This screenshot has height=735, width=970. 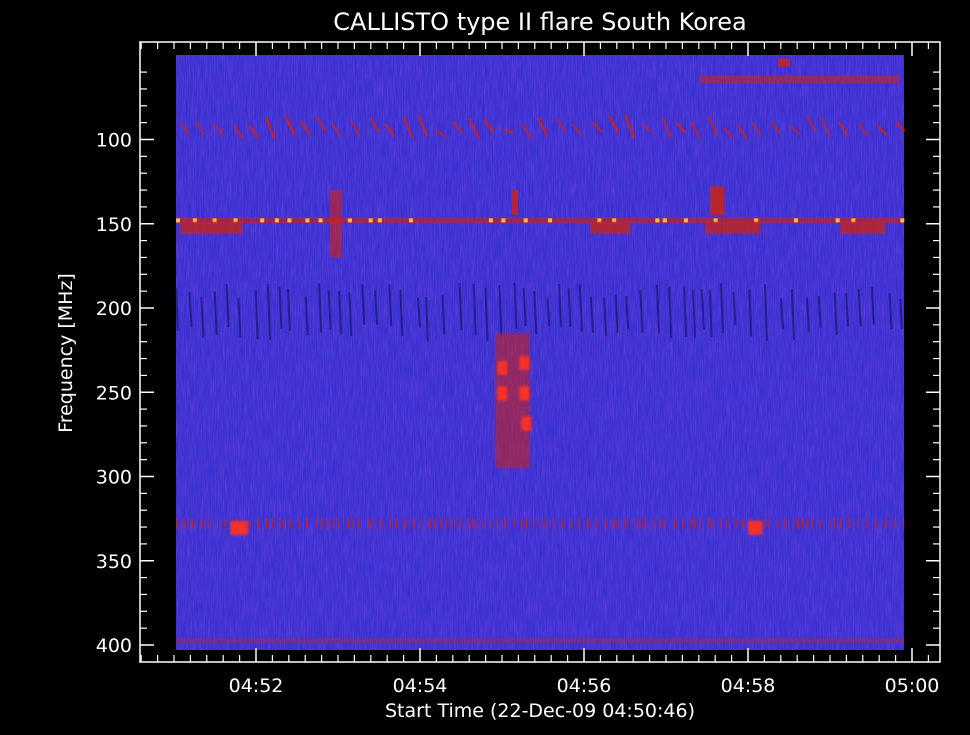 I want to click on interference-line, so click(x=540, y=220).